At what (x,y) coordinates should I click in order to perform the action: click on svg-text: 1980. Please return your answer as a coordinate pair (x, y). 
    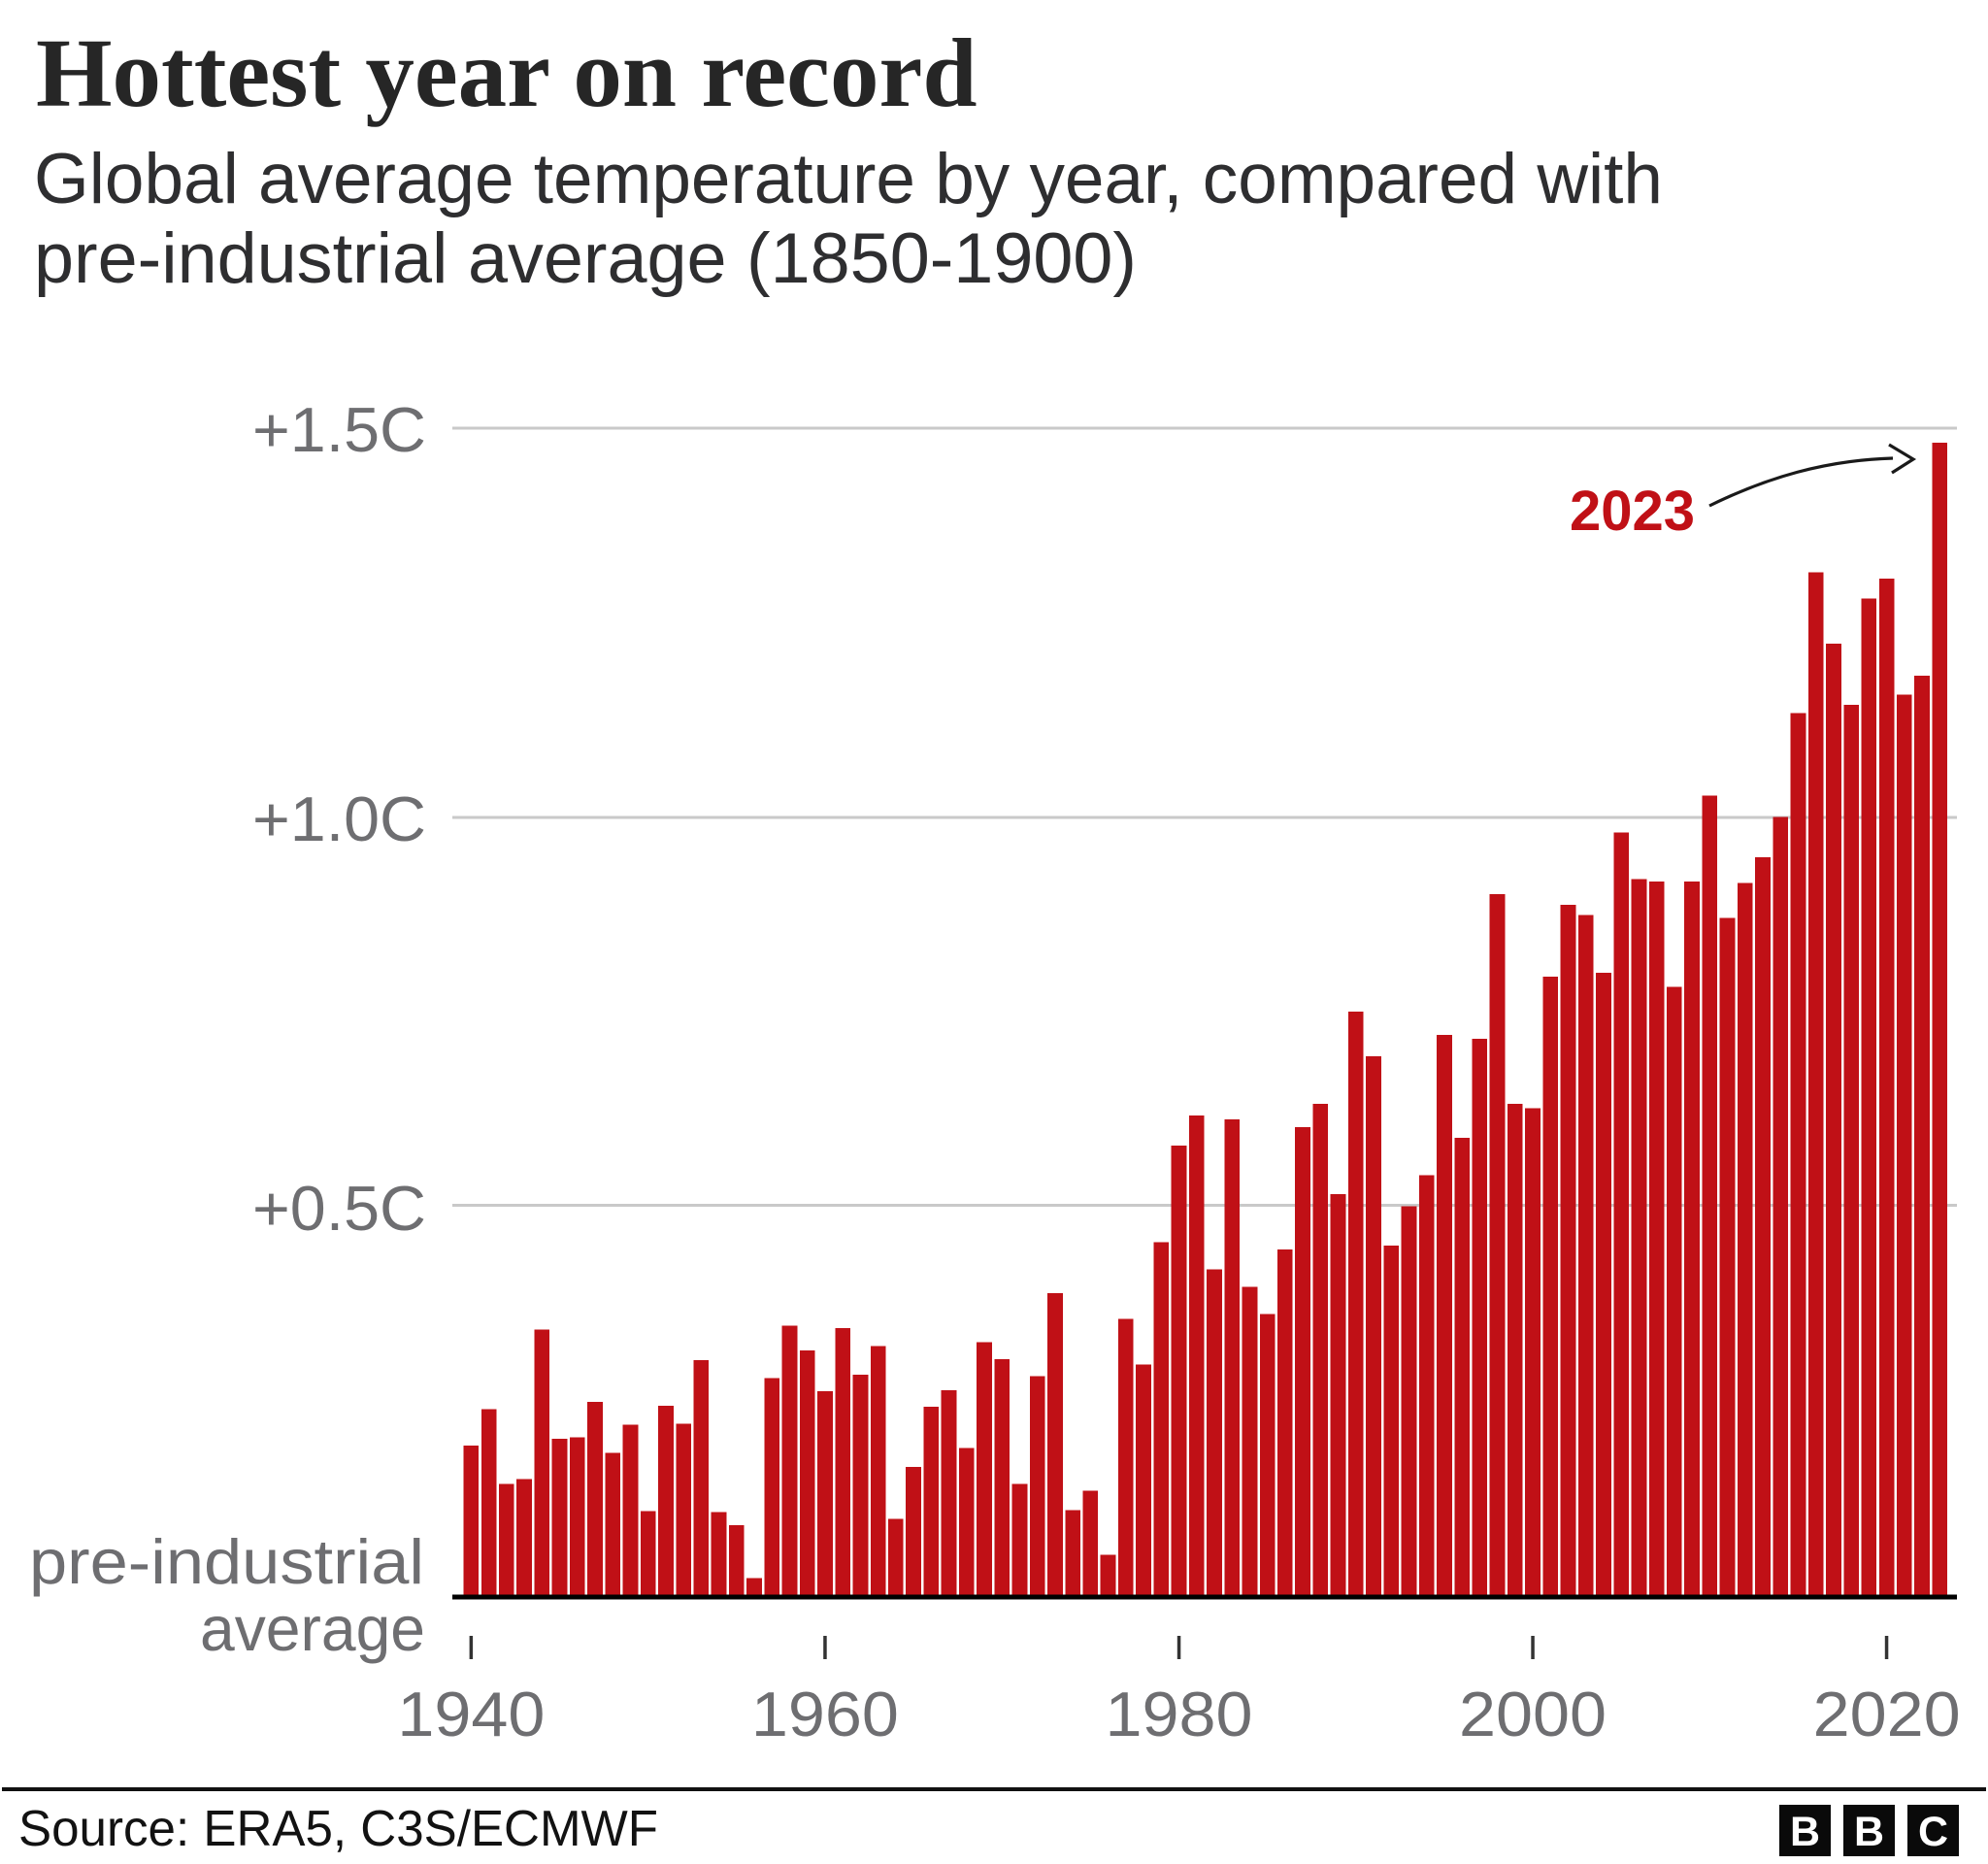
    Looking at the image, I should click on (1179, 1714).